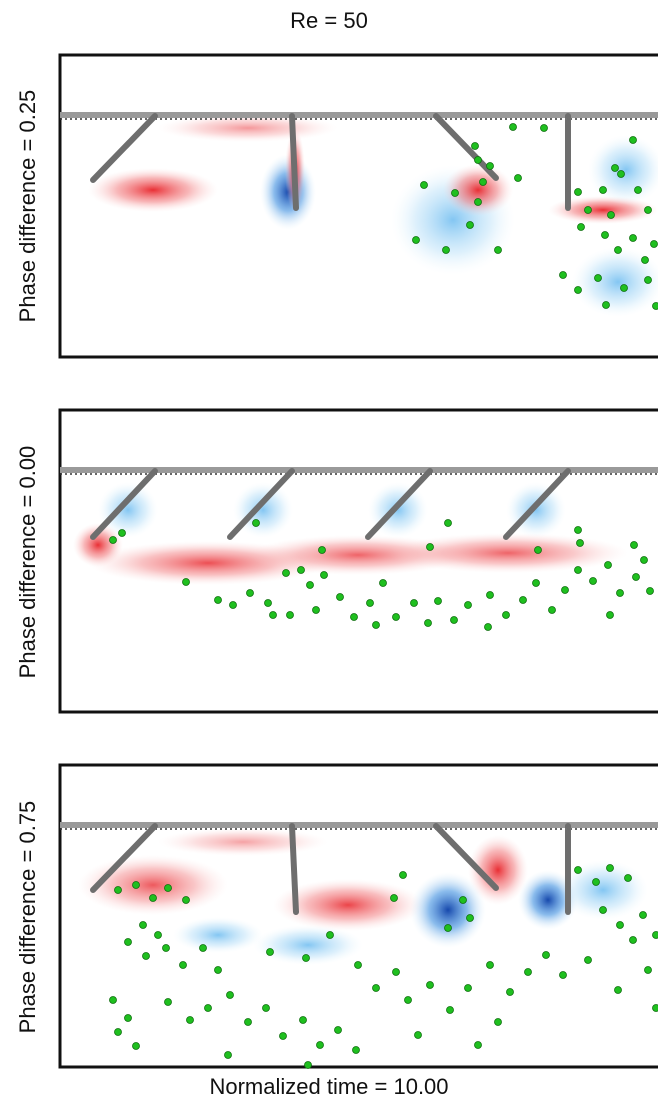 The image size is (658, 1111). What do you see at coordinates (27, 206) in the screenshot?
I see `panel-1-label: Phase difference = 0.25` at bounding box center [27, 206].